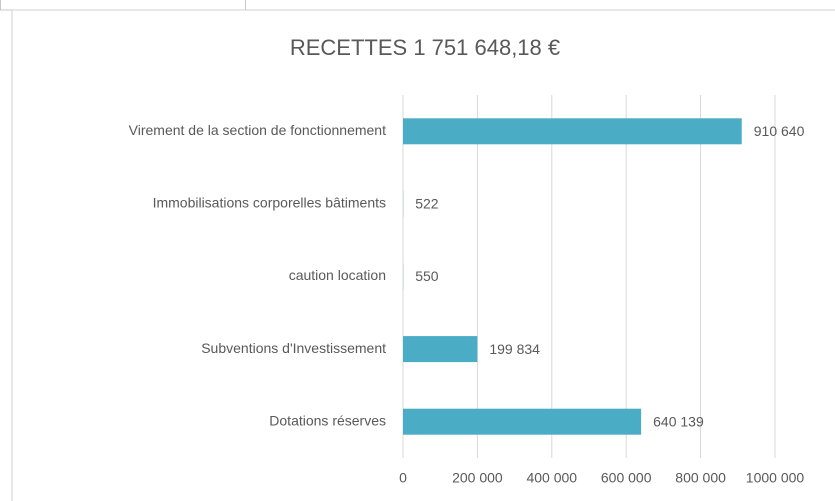  What do you see at coordinates (551, 478) in the screenshot?
I see `x-tick-label: 400 000` at bounding box center [551, 478].